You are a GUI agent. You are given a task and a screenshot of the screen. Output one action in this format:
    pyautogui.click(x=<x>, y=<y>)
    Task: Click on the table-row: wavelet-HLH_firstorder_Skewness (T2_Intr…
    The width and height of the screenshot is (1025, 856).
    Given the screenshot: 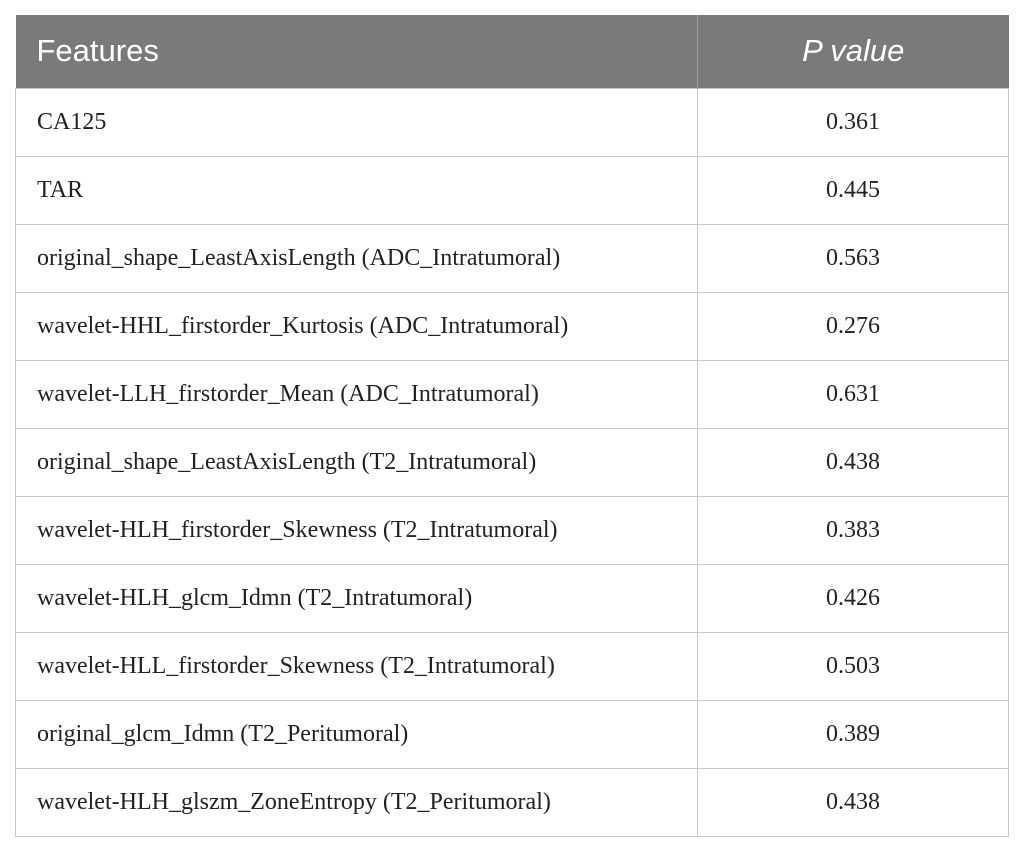 What is the action you would take?
    pyautogui.click(x=512, y=530)
    